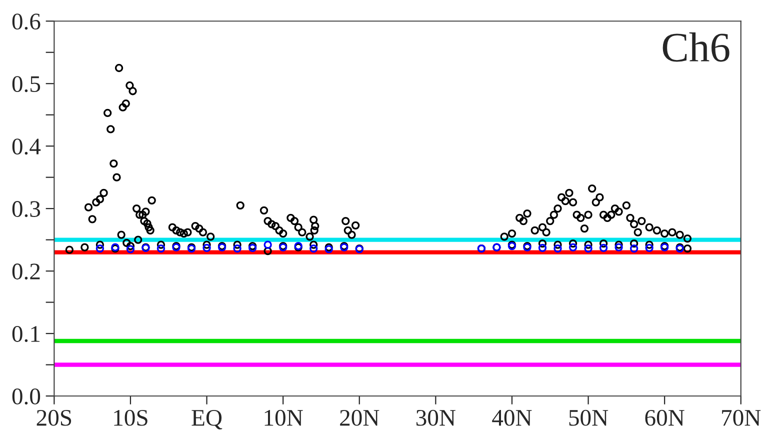 This screenshot has width=763, height=440. Describe the element at coordinates (26, 146) in the screenshot. I see `y-tick-label: 0.4` at that location.